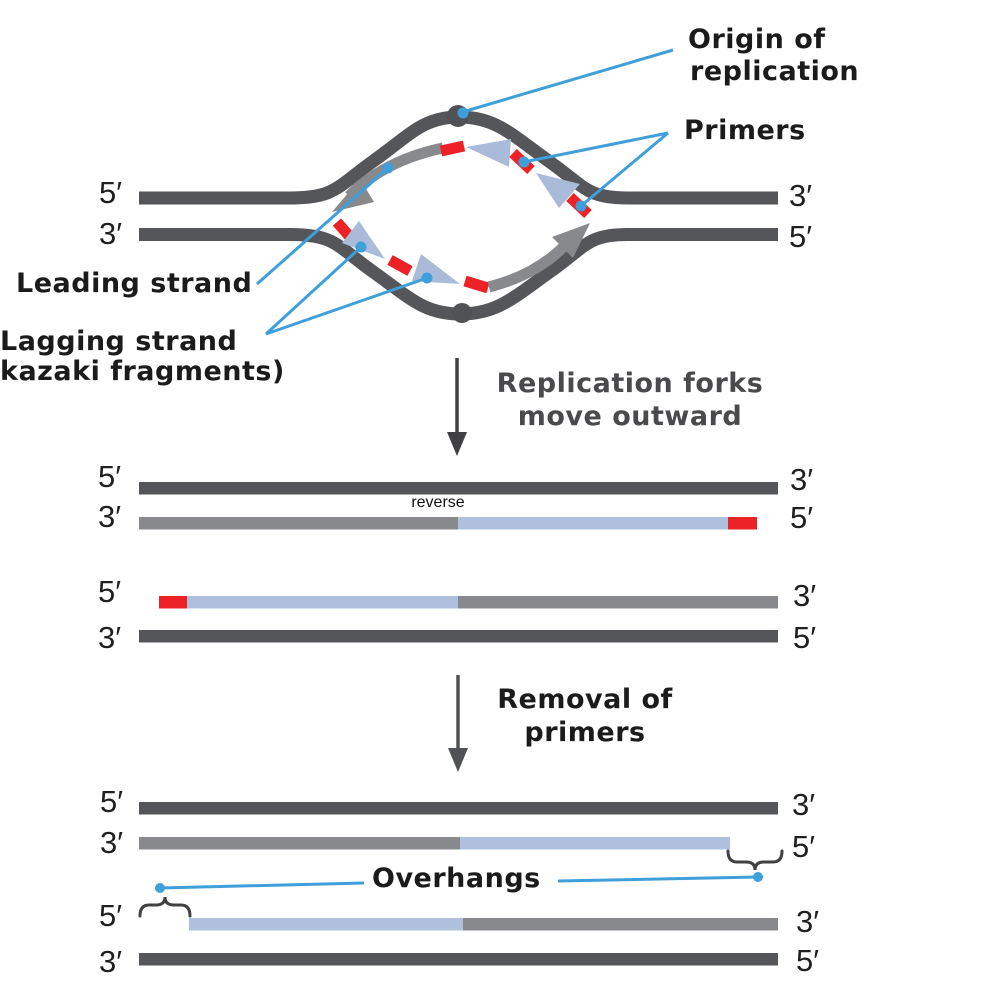 Image resolution: width=992 pixels, height=1000 pixels. What do you see at coordinates (112, 801) in the screenshot?
I see `duplex3-label-top-left: 5′` at bounding box center [112, 801].